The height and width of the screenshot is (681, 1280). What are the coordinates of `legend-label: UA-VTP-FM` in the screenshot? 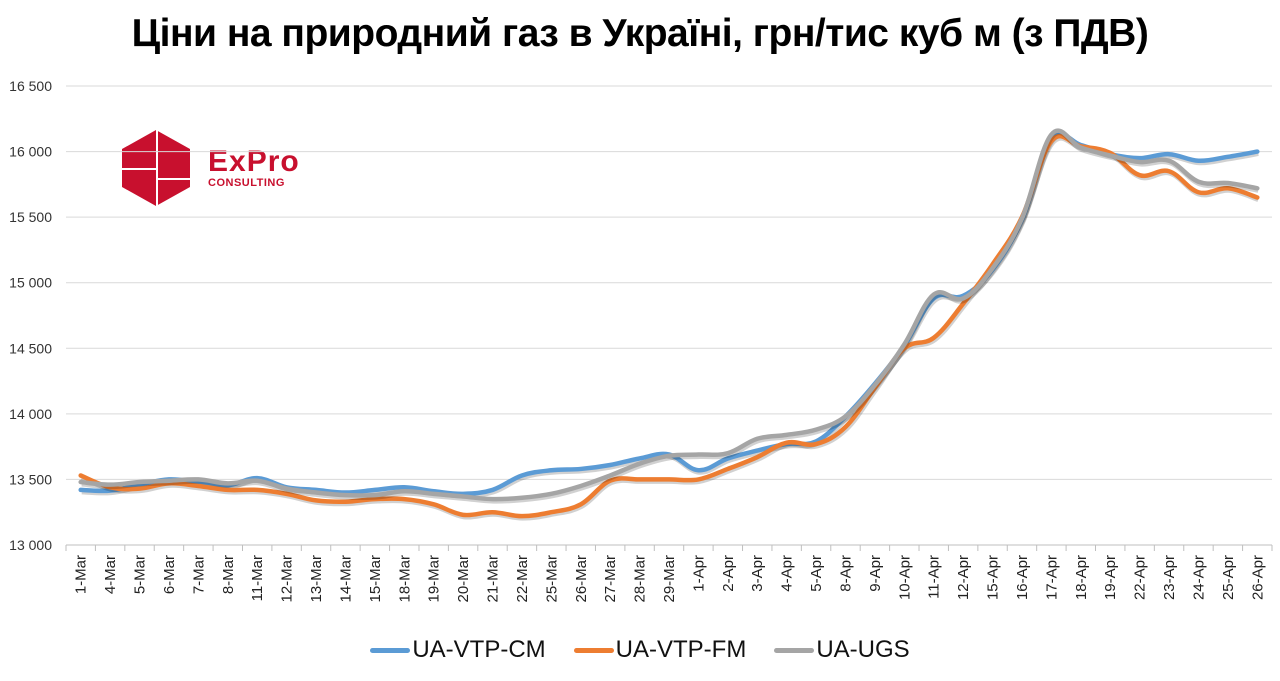 It's located at (681, 649).